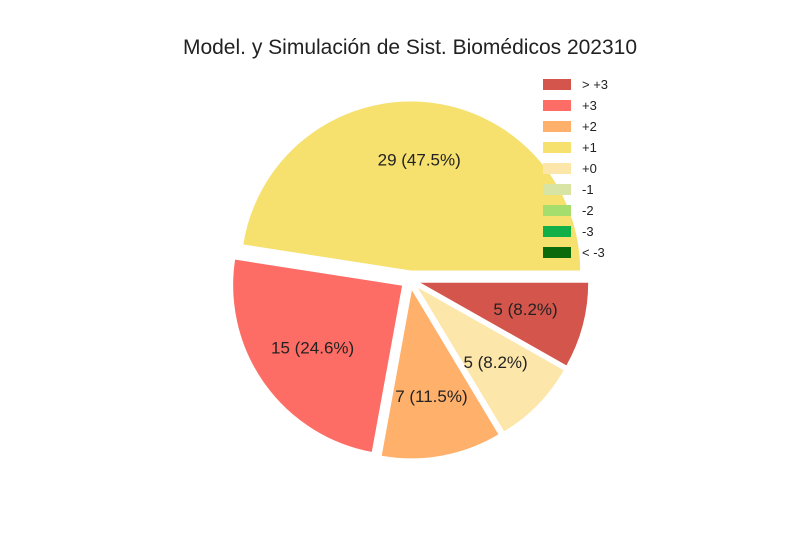  I want to click on legend-label: -1, so click(588, 189).